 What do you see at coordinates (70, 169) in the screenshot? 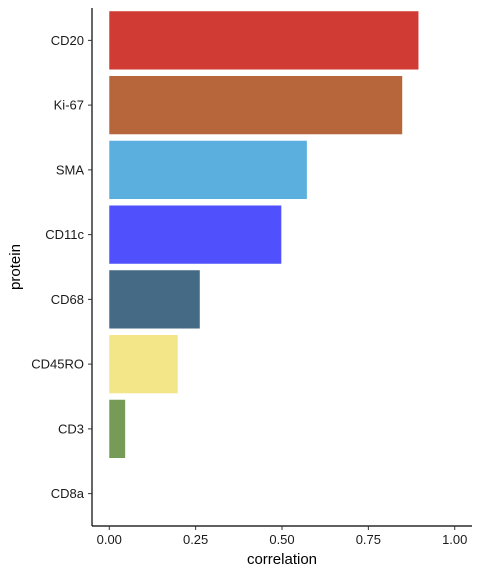
I see `y-tick-label: SMA` at bounding box center [70, 169].